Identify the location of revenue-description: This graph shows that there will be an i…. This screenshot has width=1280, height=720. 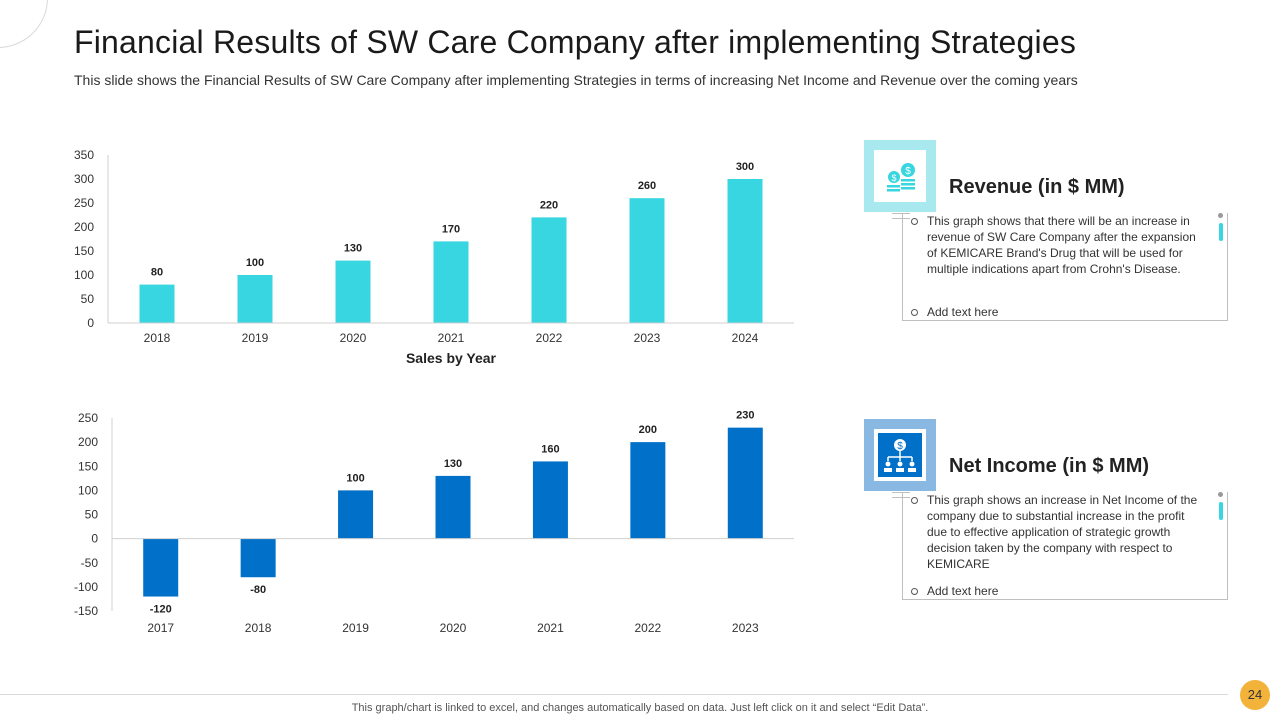
(1053, 245).